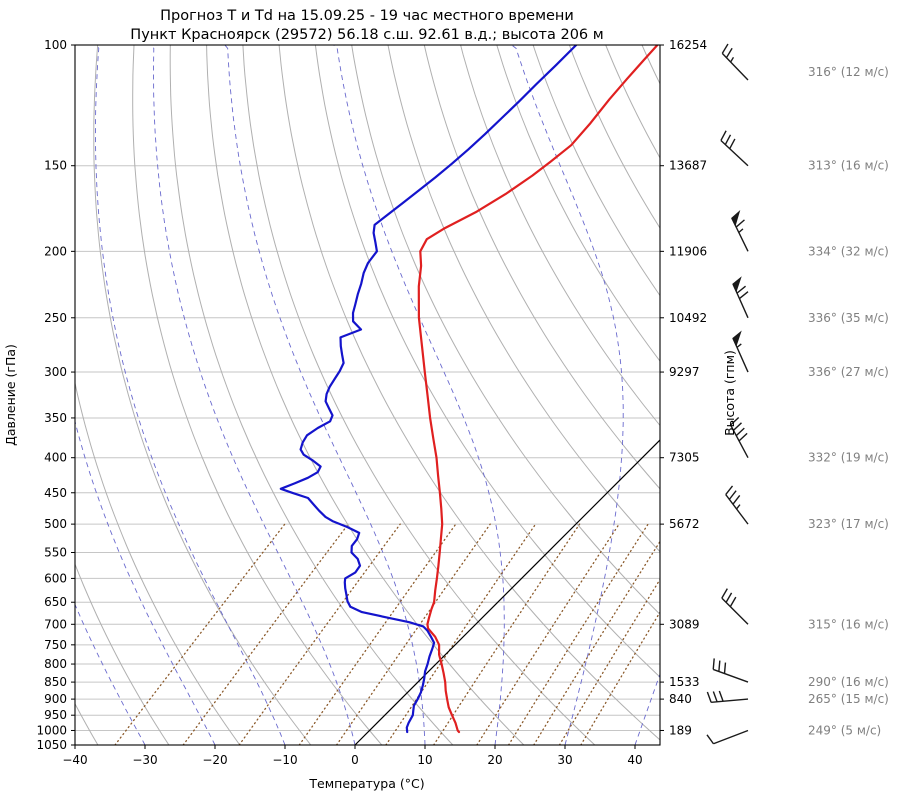 Image resolution: width=900 pixels, height=806 pixels. Describe the element at coordinates (848, 624) in the screenshot. I see `wind-label: 315° (16 м/с)` at that location.